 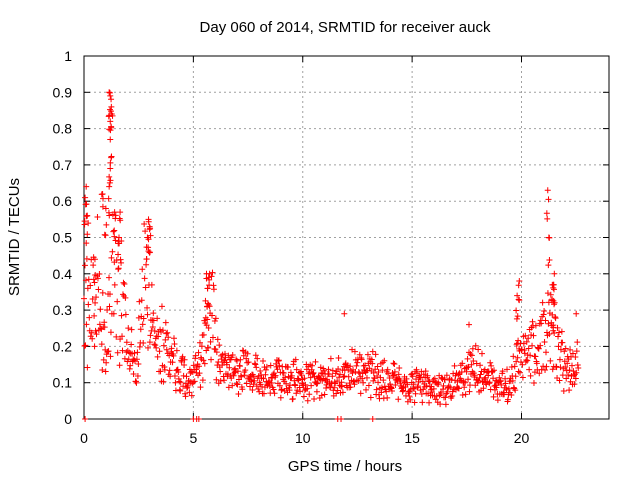 What do you see at coordinates (63, 274) in the screenshot?
I see `y-tick-label: 0.4` at bounding box center [63, 274].